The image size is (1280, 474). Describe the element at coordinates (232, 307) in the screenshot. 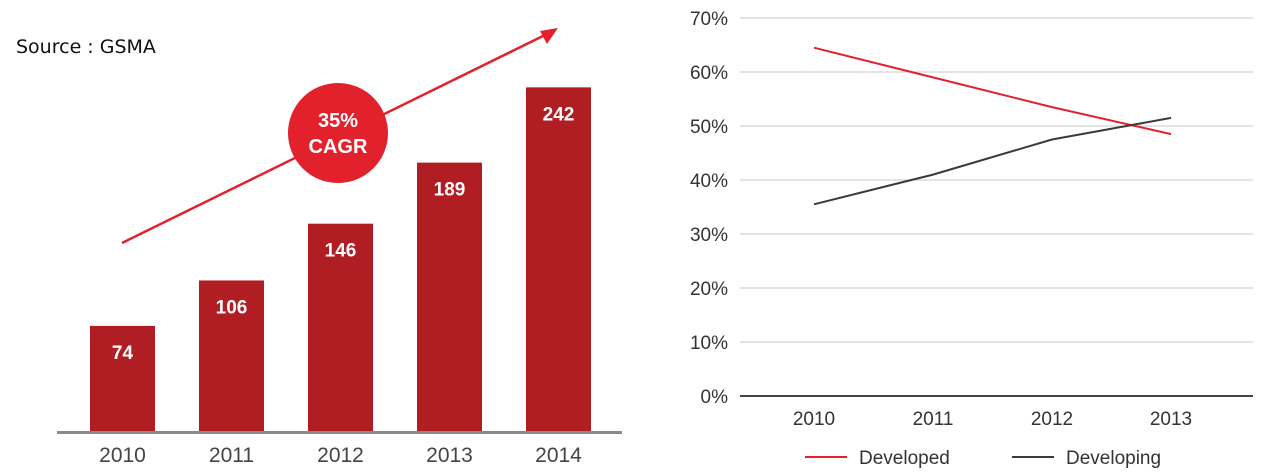

I see `bar-value-label: 106` at that location.